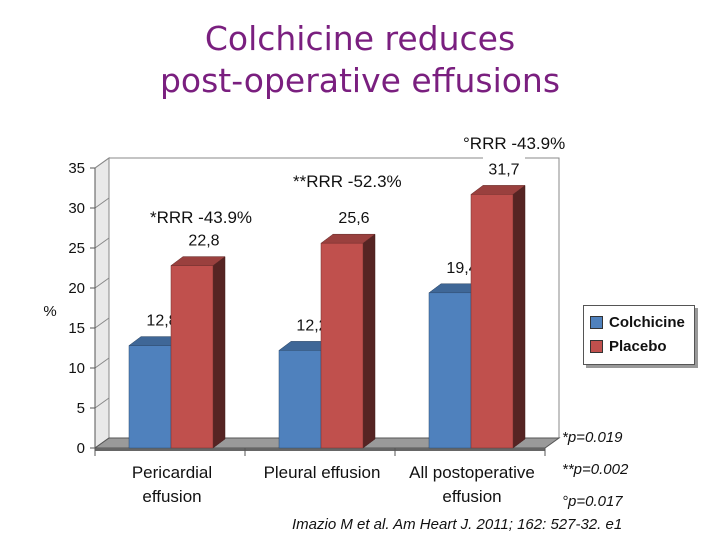 The image size is (720, 540). What do you see at coordinates (472, 472) in the screenshot?
I see `x-tick-label: All postoperative` at bounding box center [472, 472].